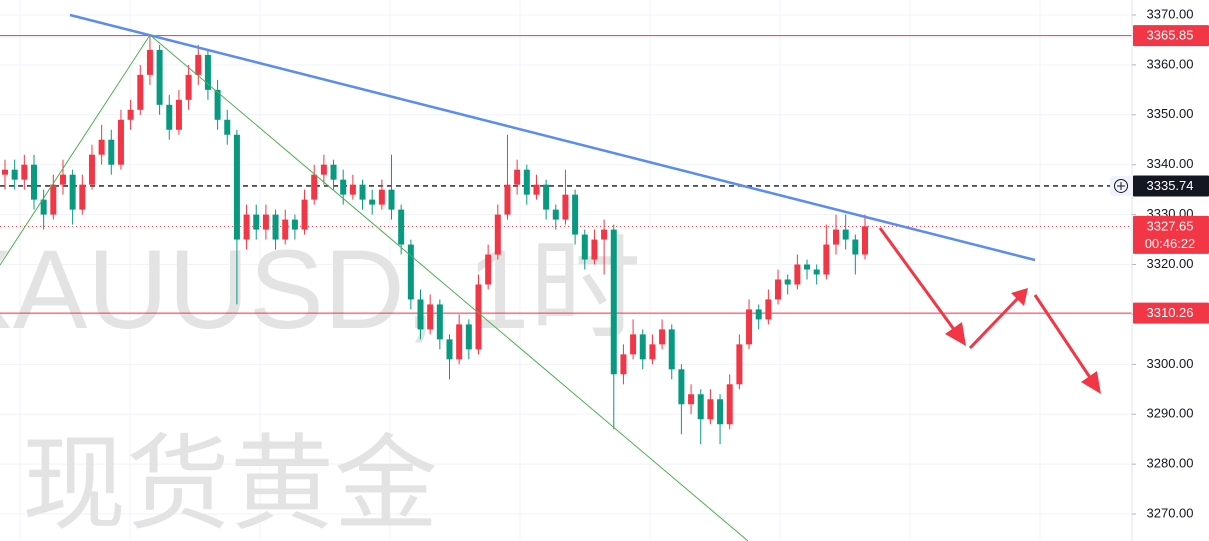 This screenshot has height=541, width=1209. I want to click on price-level-label: 3327.65, so click(1170, 225).